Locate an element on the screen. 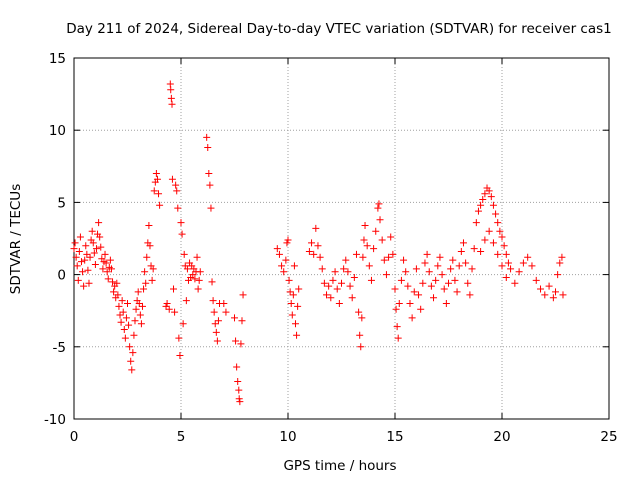 The image size is (640, 480). y-tick-label: -10 is located at coordinates (55, 420).